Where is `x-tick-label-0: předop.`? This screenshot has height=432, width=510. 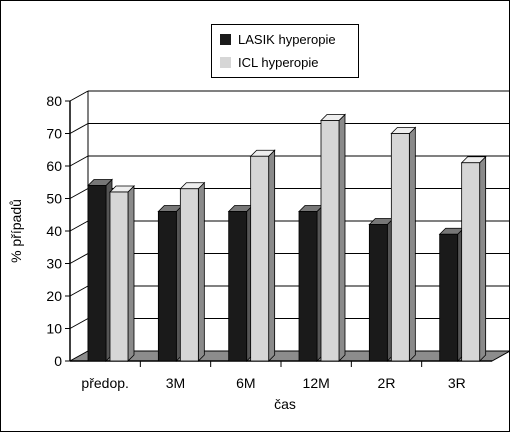 x-tick-label-0: předop. is located at coordinates (104, 383).